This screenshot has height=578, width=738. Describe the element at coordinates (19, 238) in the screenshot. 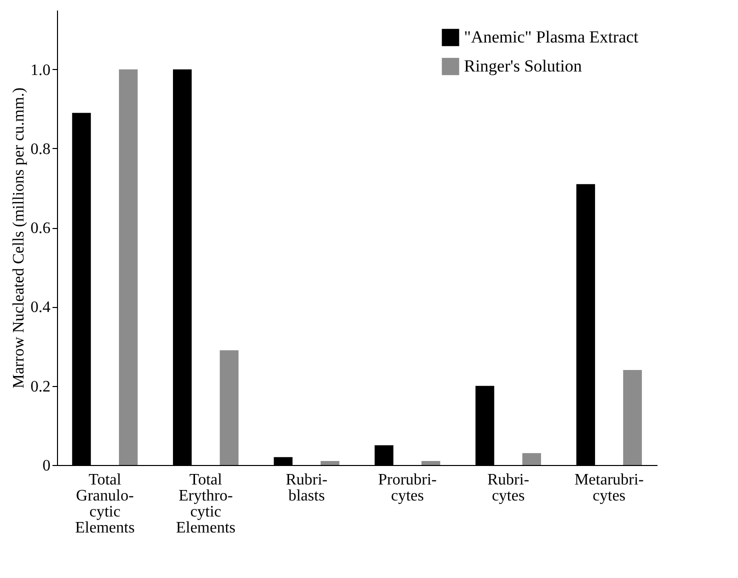

I see `y-axis-title: Marrow Nucleated Cells (millions per cu.mm.)` at that location.